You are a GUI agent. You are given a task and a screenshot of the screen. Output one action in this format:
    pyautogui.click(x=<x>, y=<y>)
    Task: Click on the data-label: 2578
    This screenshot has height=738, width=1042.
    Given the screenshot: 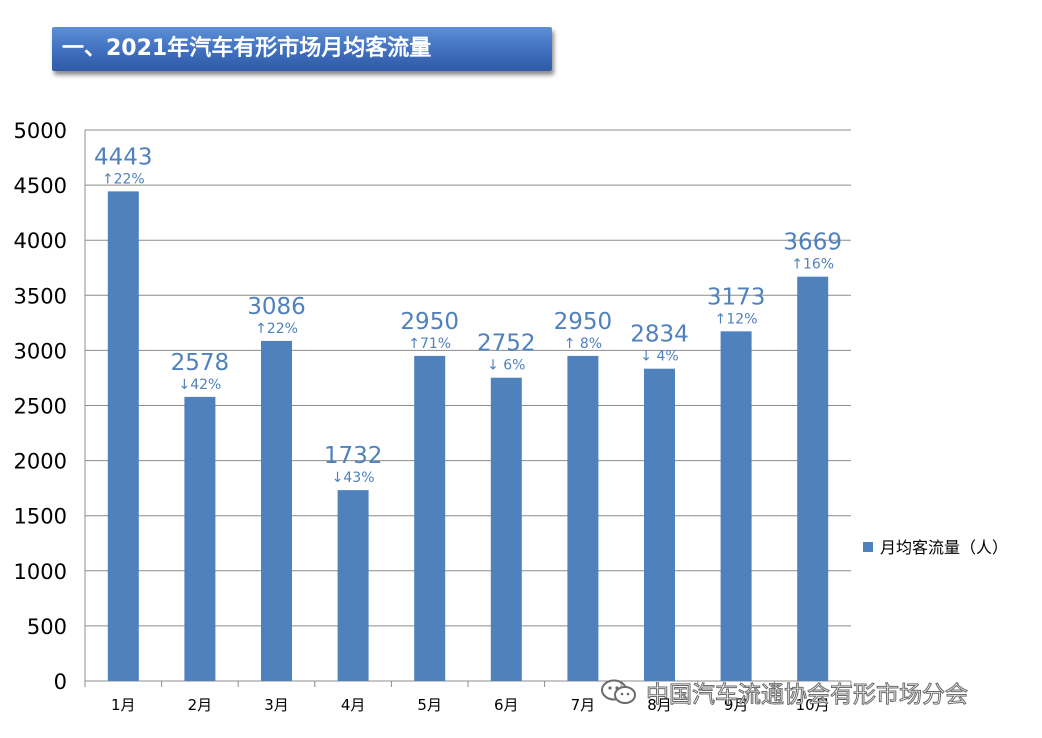 What is the action you would take?
    pyautogui.click(x=200, y=363)
    